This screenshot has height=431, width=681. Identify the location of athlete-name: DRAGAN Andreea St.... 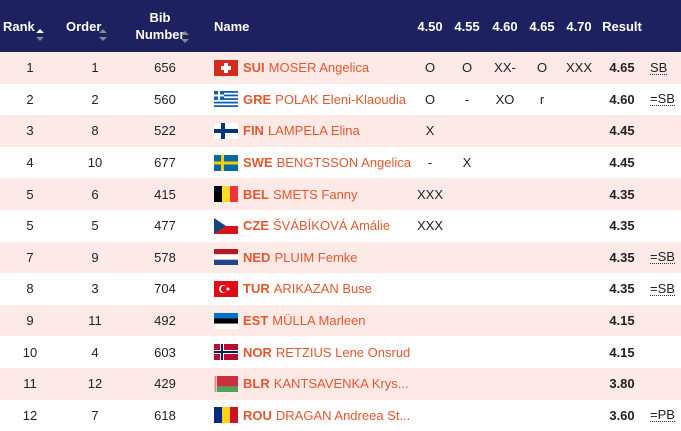
(343, 415).